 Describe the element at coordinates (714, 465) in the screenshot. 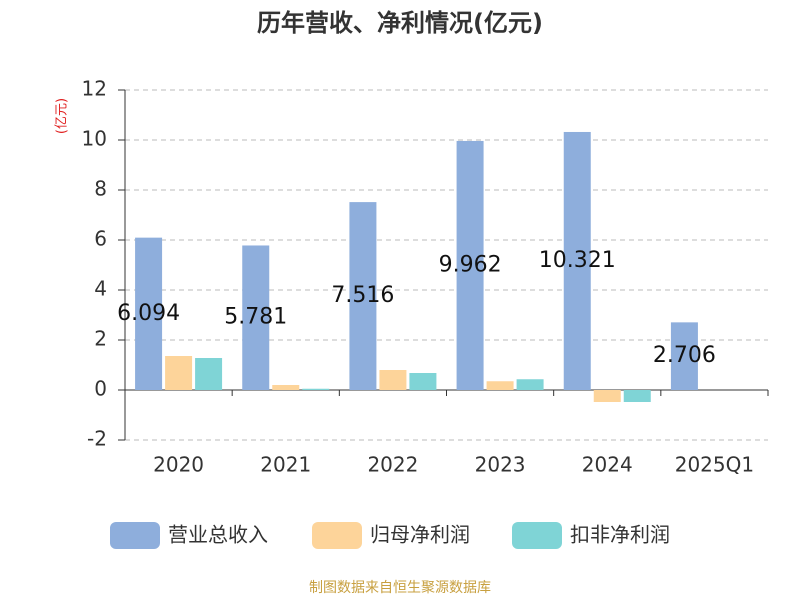

I see `x-tick-label: 2025Q1` at that location.